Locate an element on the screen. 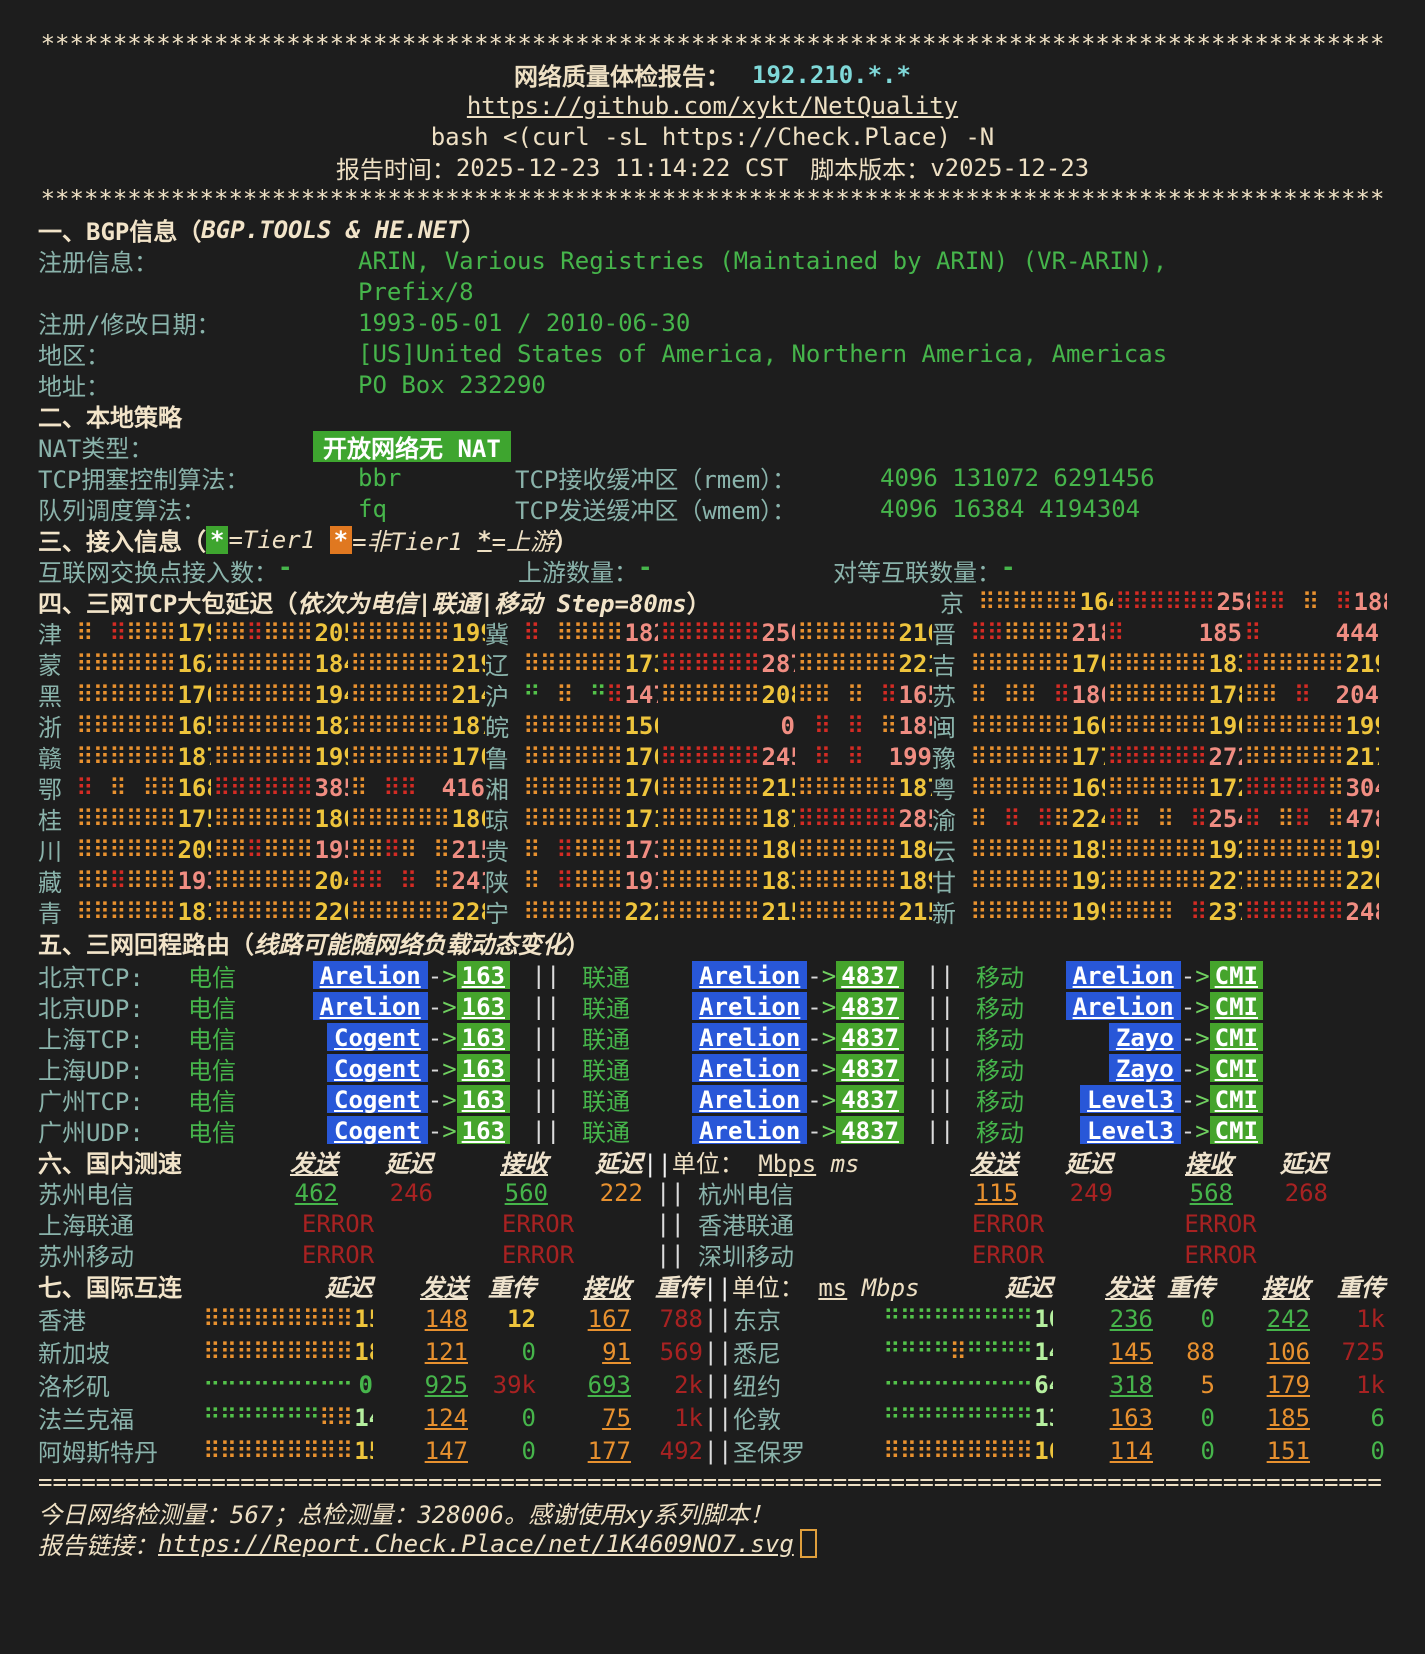  cc-label: TCP拥塞控制算法： is located at coordinates (144, 479).